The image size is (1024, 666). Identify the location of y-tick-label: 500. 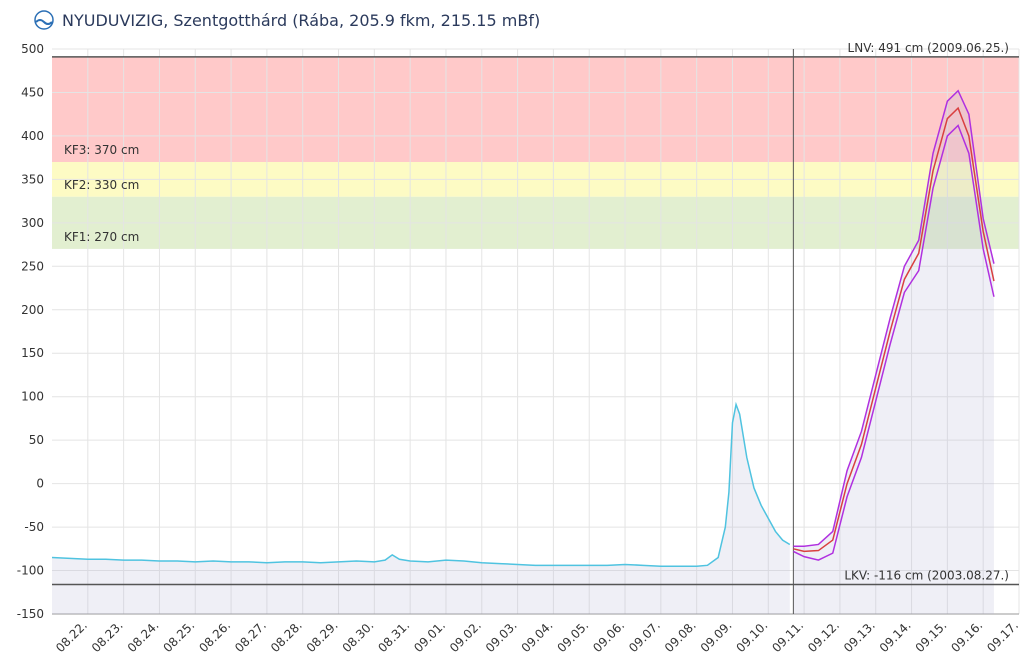
(32, 49).